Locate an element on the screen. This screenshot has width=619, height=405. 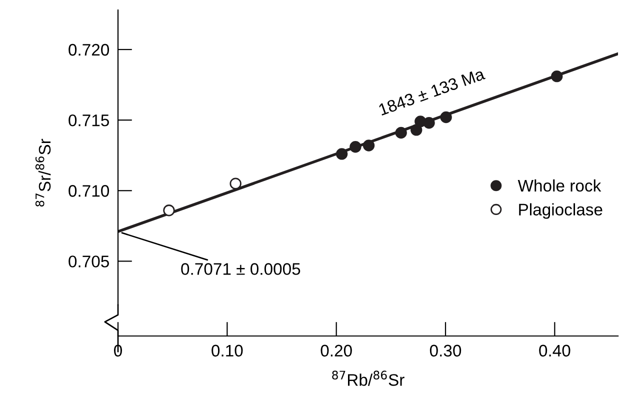
y-tick-label: 0.720 is located at coordinates (89, 50).